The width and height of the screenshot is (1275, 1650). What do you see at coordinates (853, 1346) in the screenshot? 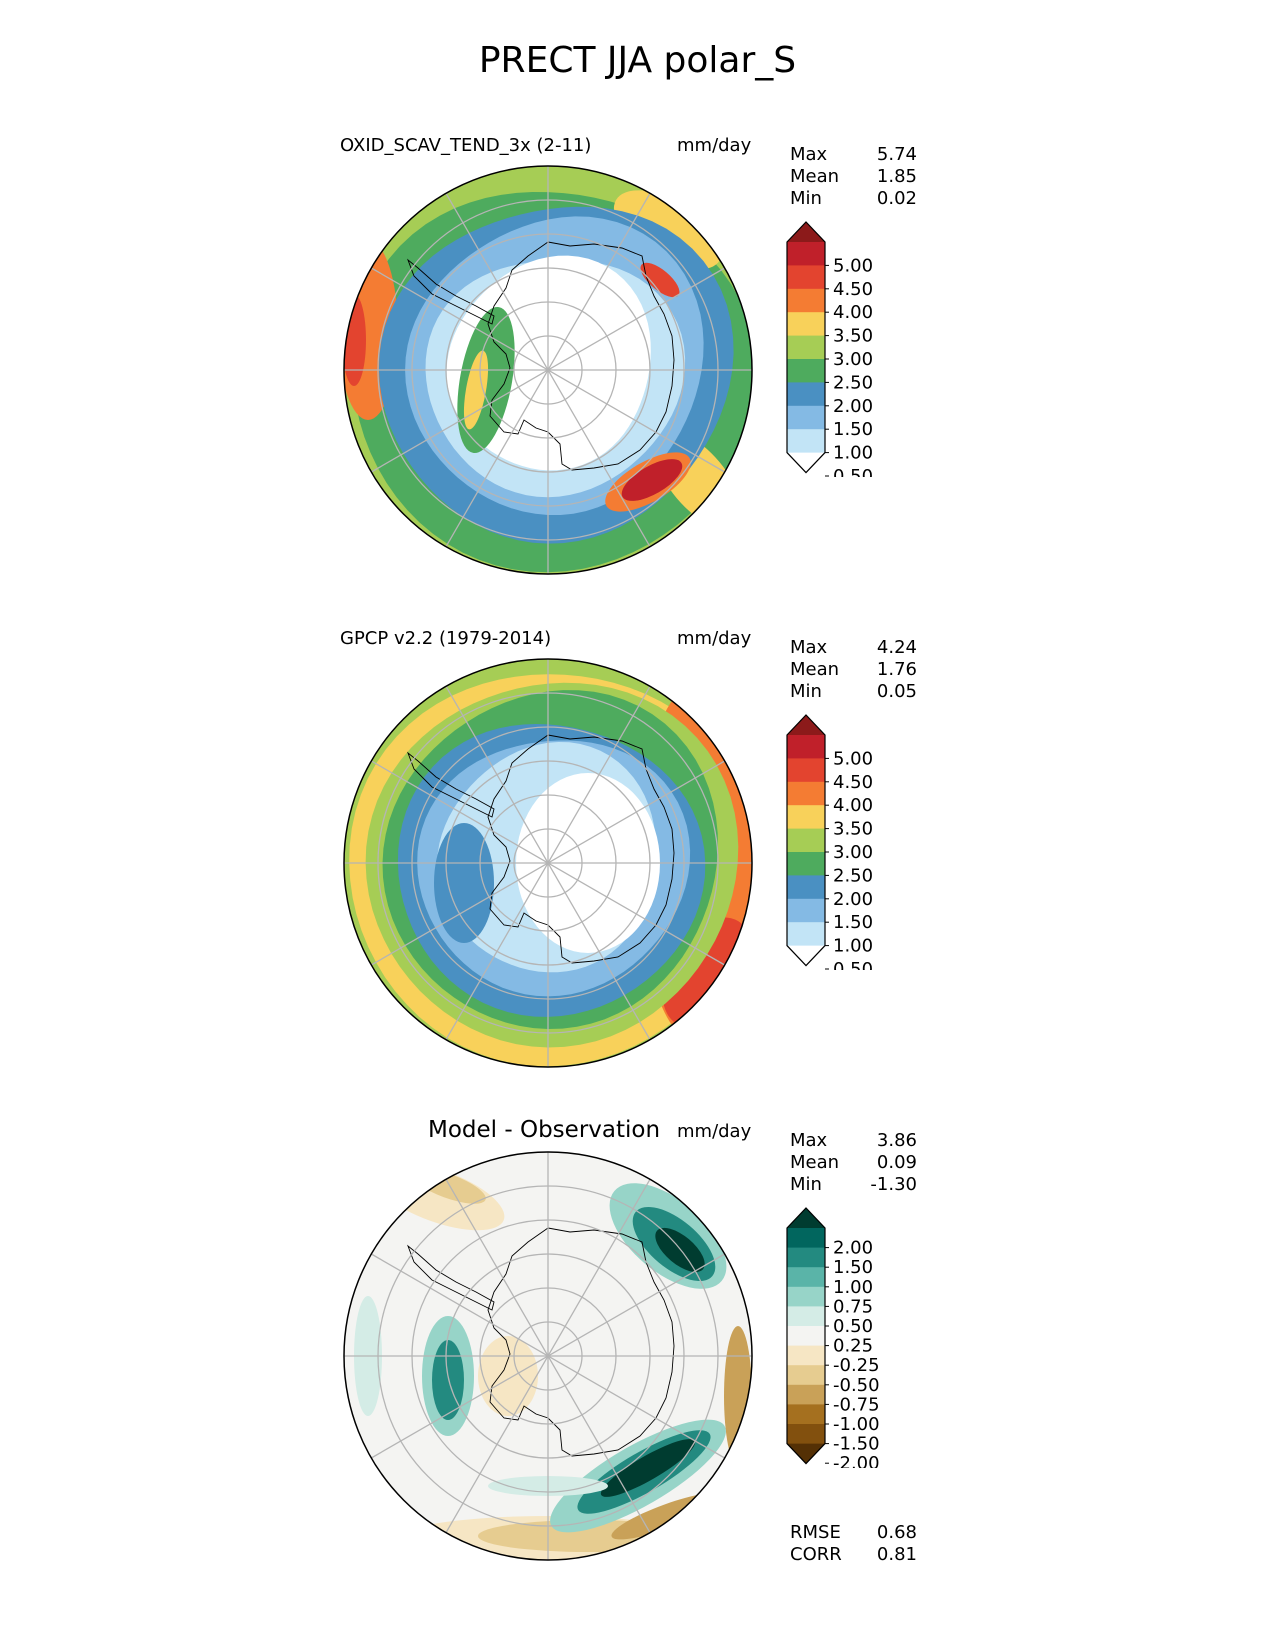
I see `colorbar-tick-label: 0.25` at bounding box center [853, 1346].